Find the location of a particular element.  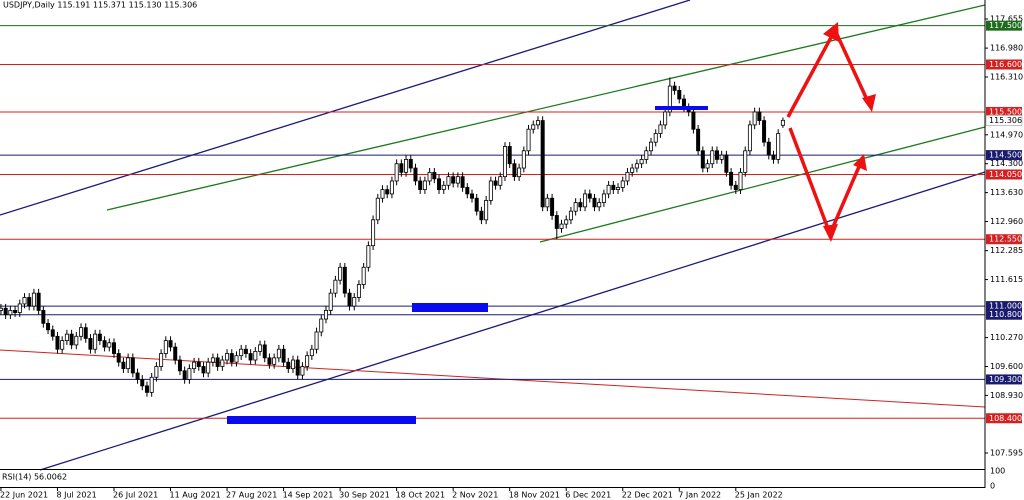

y-tick-label: 109.600 is located at coordinates (1006, 366).